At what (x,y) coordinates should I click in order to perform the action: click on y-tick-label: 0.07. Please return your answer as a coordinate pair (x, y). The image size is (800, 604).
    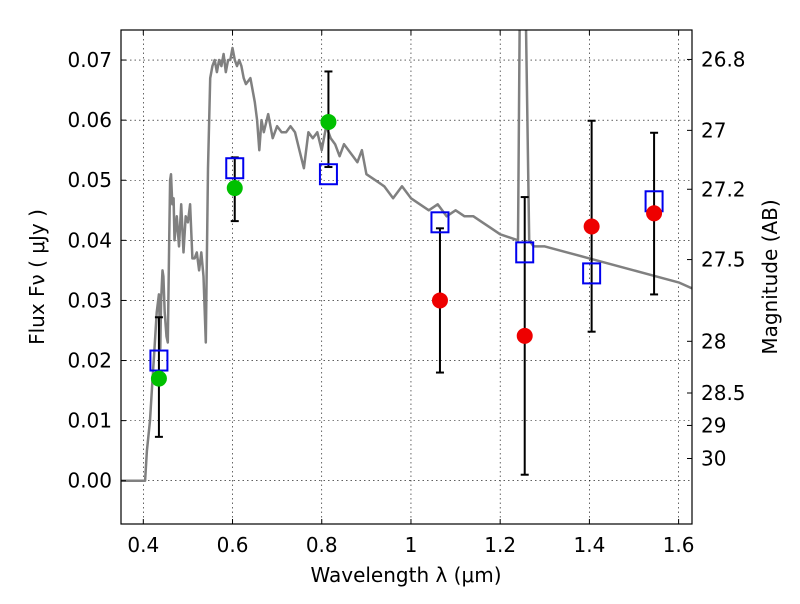
    Looking at the image, I should click on (89, 60).